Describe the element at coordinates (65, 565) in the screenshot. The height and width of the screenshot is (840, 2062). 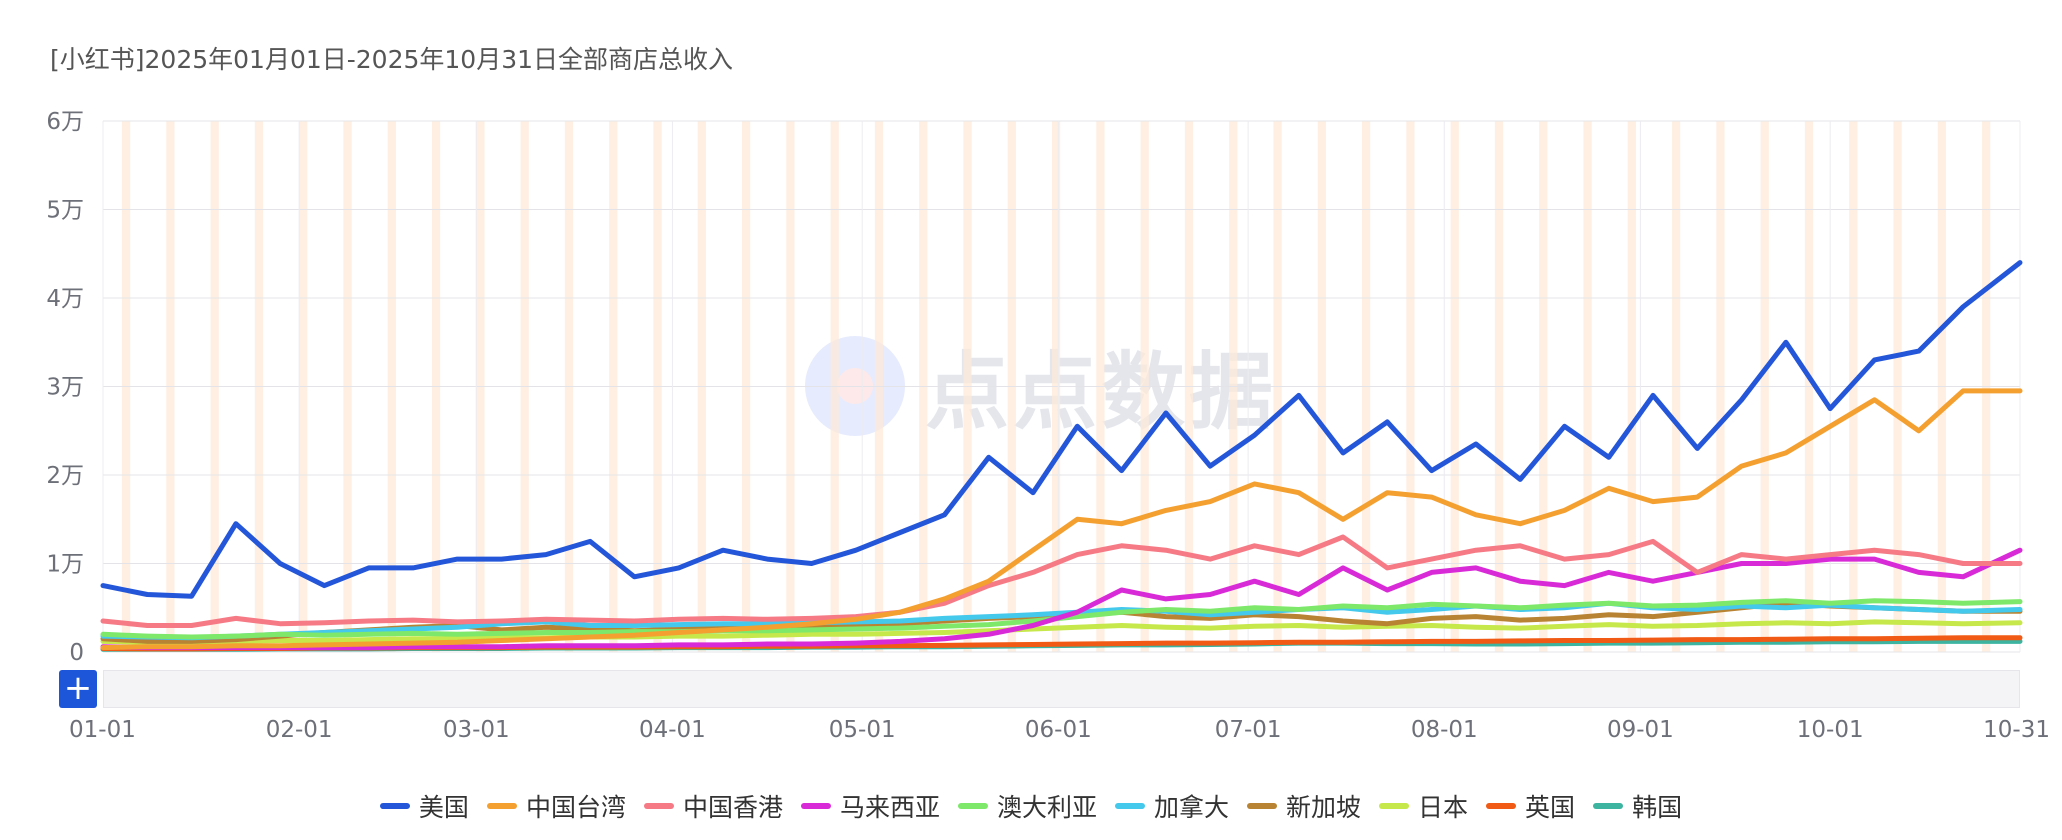
I see `y-tick-label: 1万` at that location.